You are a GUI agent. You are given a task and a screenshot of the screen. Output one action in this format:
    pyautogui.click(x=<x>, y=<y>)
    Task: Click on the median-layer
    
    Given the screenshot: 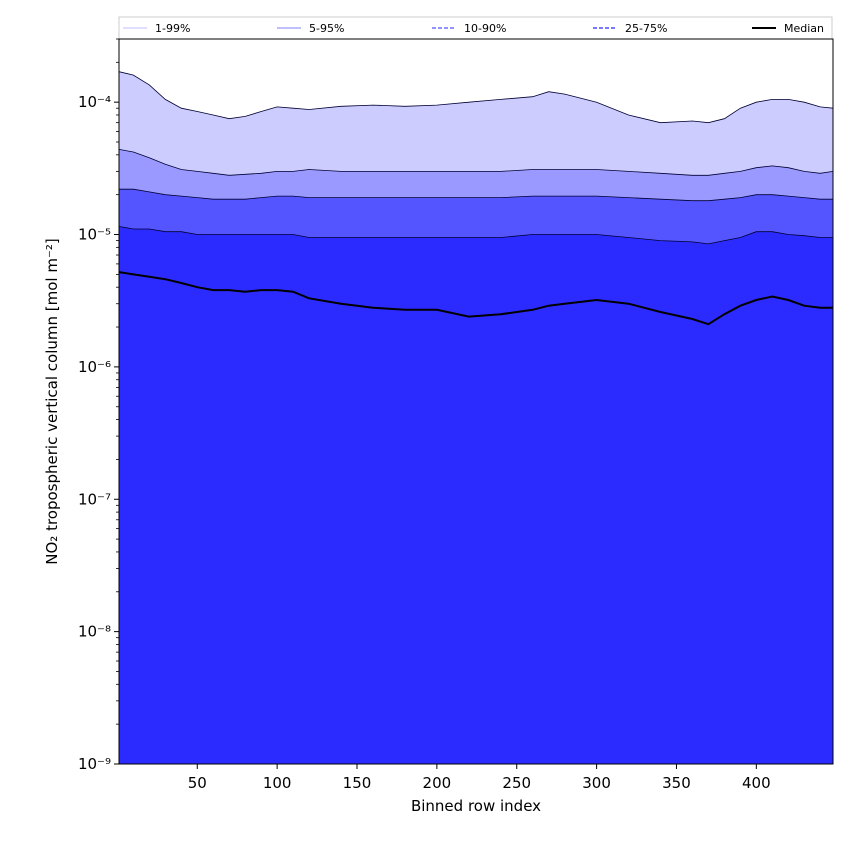 What is the action you would take?
    pyautogui.click(x=475, y=298)
    